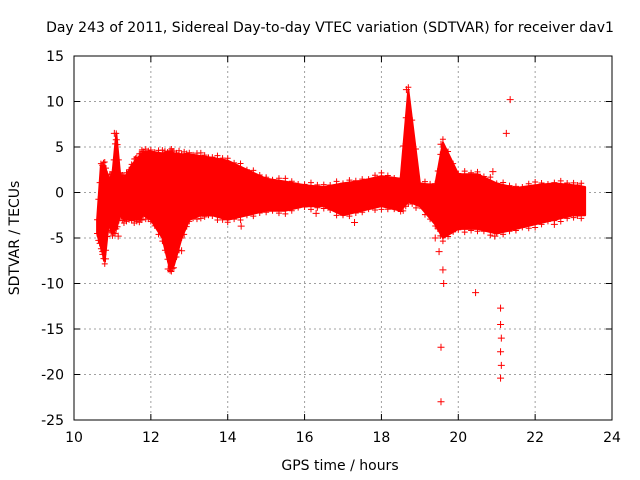  What do you see at coordinates (612, 438) in the screenshot?
I see `x-tick-label: 24` at bounding box center [612, 438].